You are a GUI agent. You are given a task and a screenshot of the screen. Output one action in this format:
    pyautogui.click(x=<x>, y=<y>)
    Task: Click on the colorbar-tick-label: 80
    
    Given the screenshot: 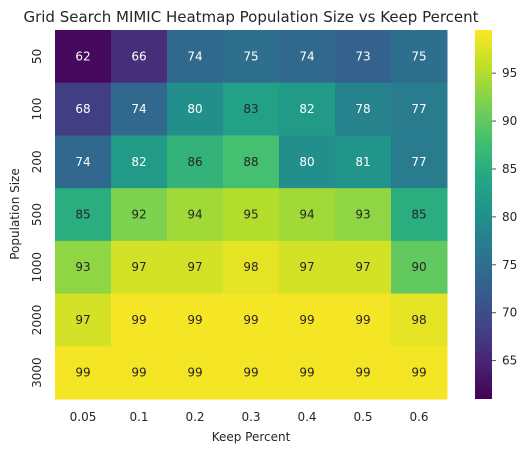 What is the action you would take?
    pyautogui.click(x=509, y=217)
    